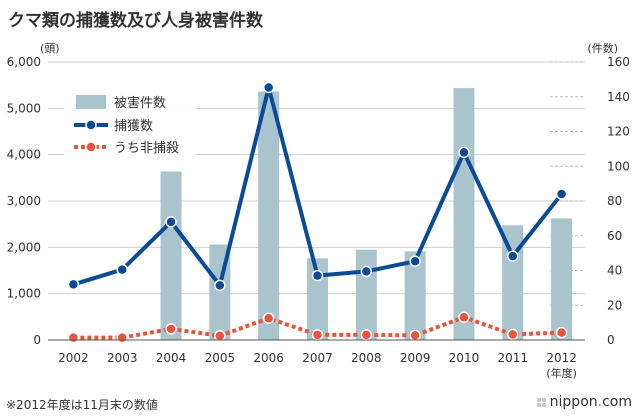  Describe the element at coordinates (91, 102) in the screenshot. I see `legend-bar-swatch` at that location.